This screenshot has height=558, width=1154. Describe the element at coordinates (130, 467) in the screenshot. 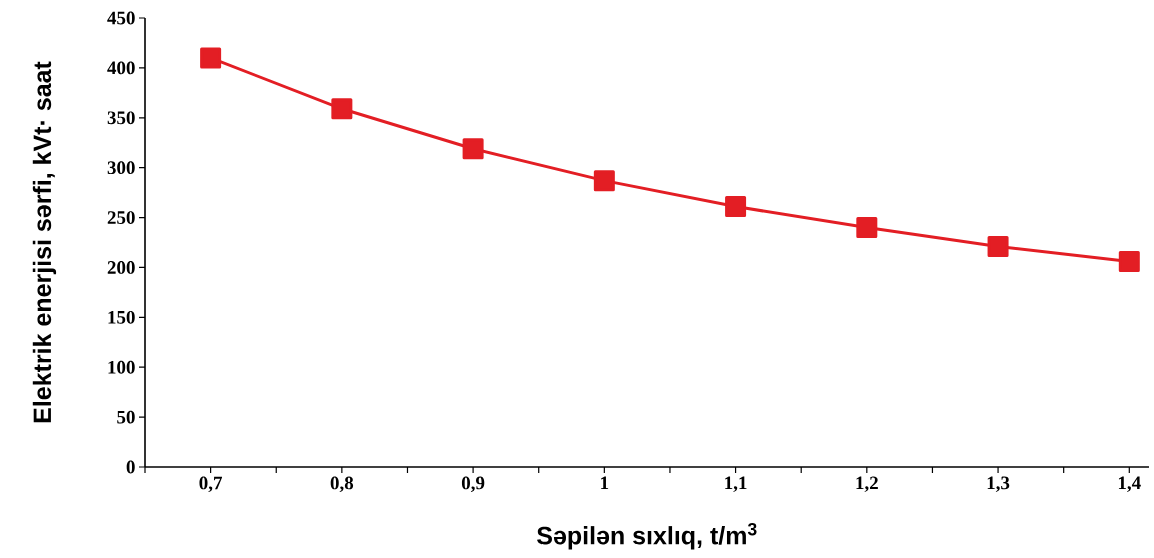

I see `y-tick-label: 0` at that location.